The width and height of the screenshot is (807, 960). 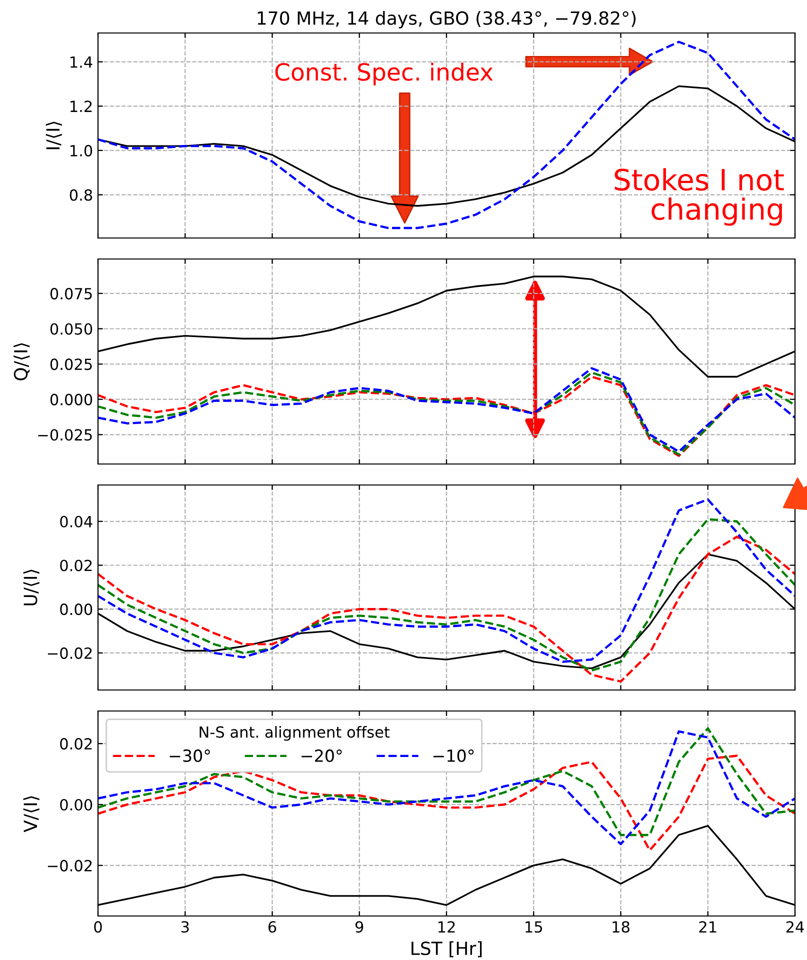 What do you see at coordinates (65, 435) in the screenshot?
I see `y-tick-label: −0.025` at bounding box center [65, 435].